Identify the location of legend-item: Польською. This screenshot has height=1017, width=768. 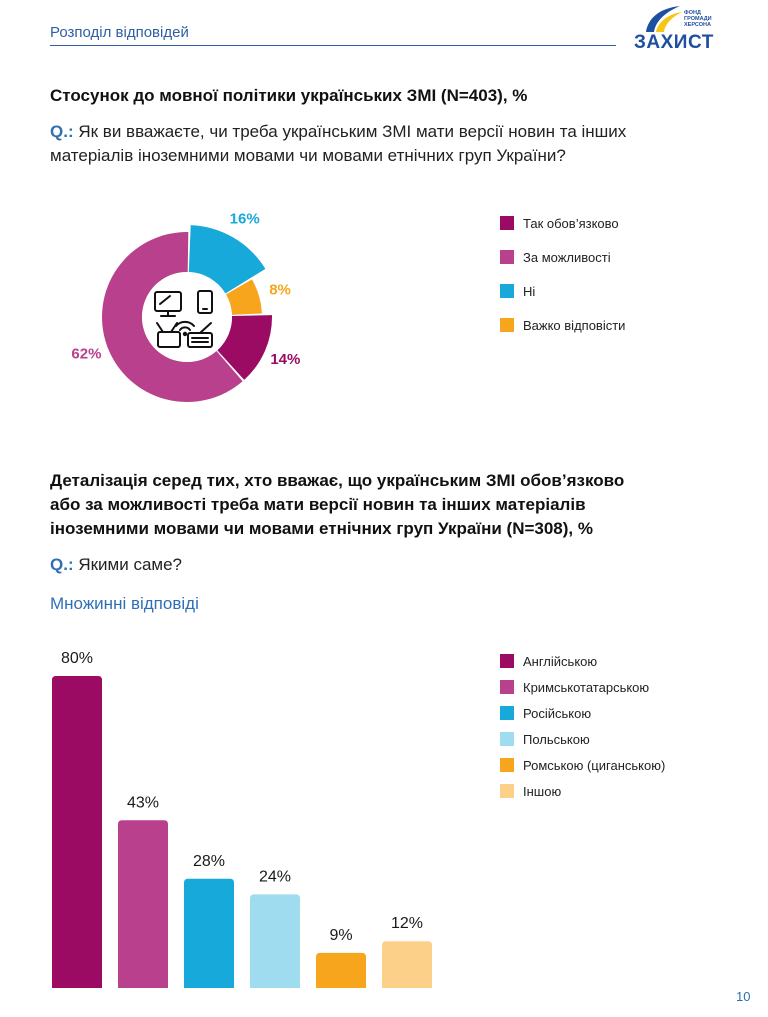
(582, 739).